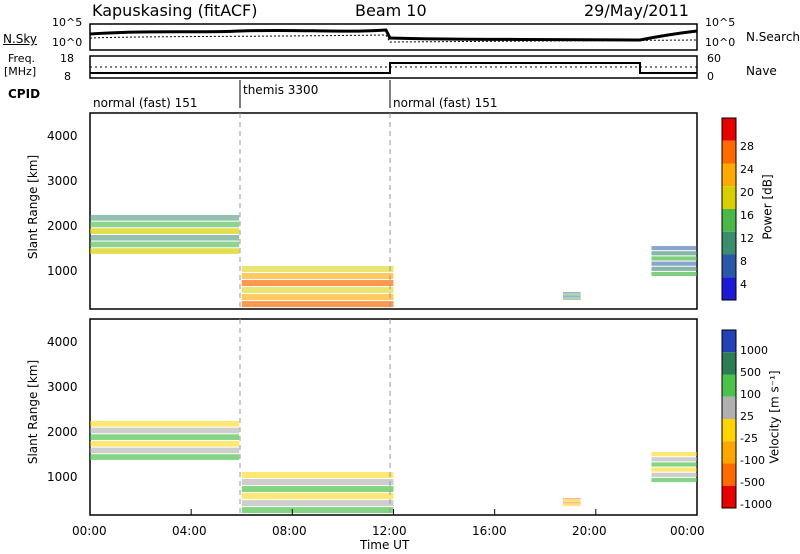  I want to click on velocity-ytick-4000: 4000, so click(62, 342).